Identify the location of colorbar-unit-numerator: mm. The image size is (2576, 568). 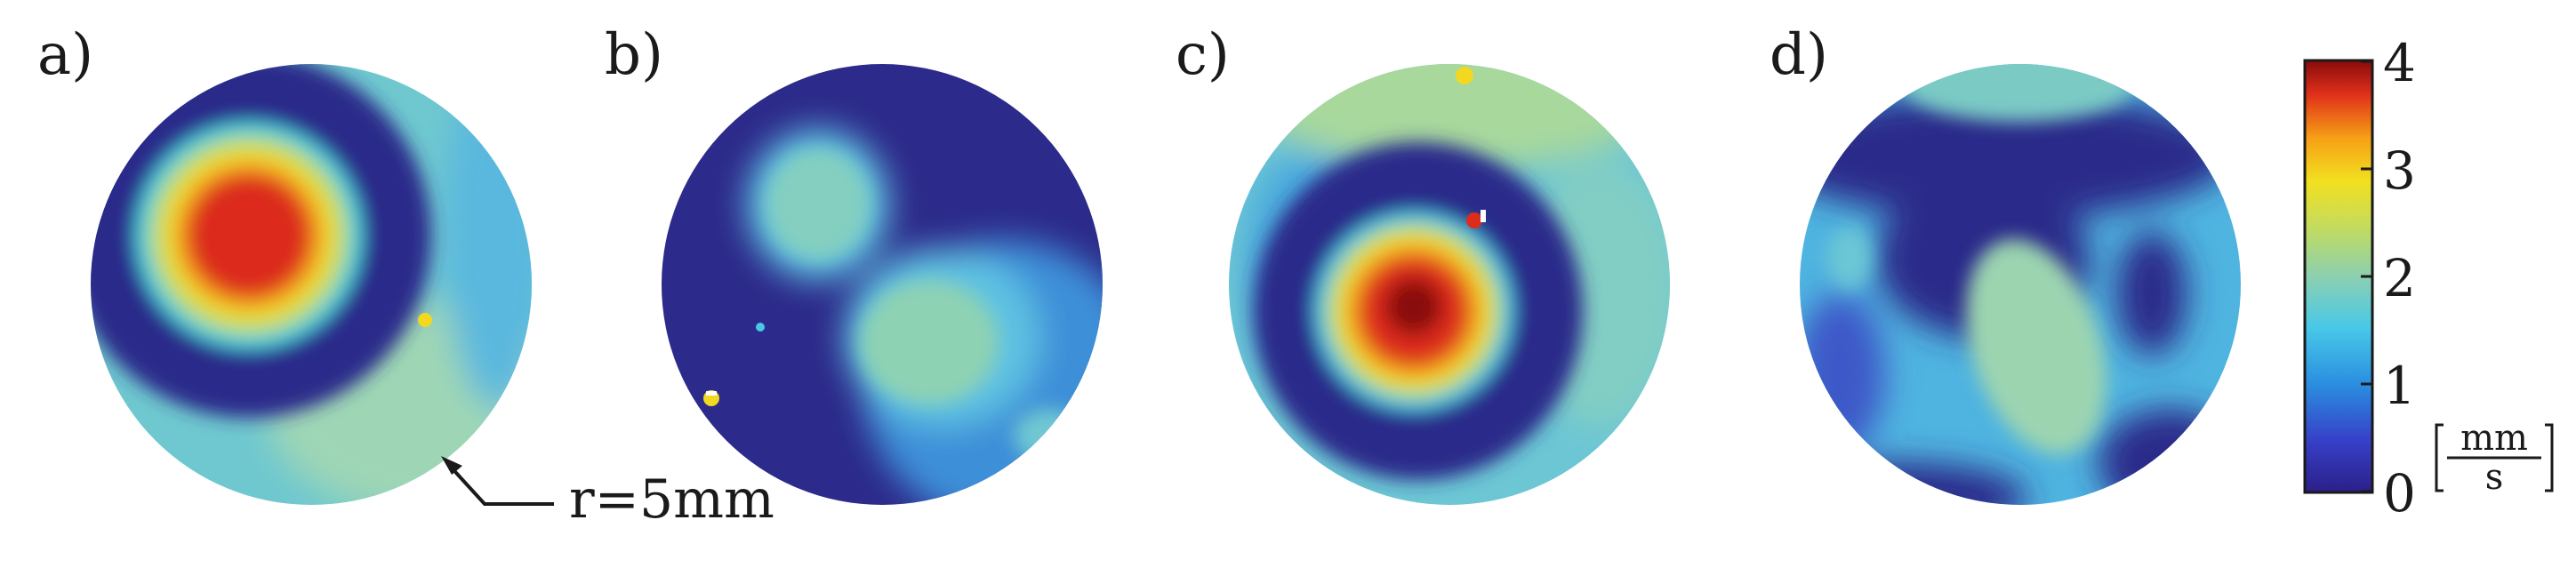
(2494, 438).